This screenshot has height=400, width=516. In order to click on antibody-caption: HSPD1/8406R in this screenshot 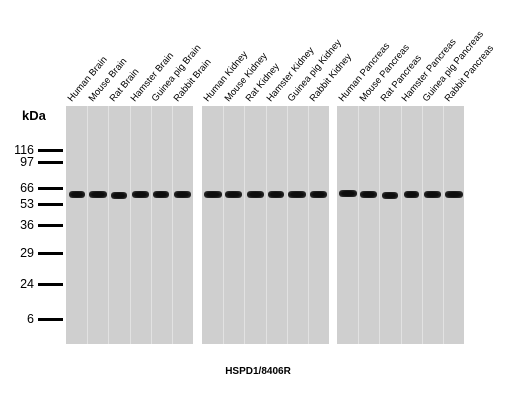, I will do `click(258, 371)`.